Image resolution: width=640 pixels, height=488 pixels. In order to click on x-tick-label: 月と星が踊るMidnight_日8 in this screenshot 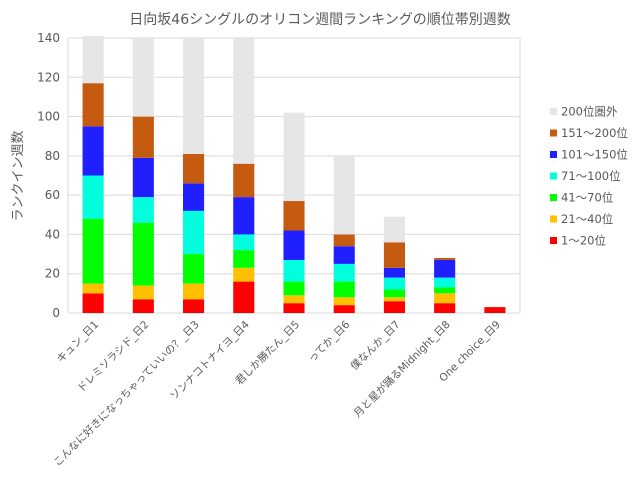, I will do `click(402, 369)`.